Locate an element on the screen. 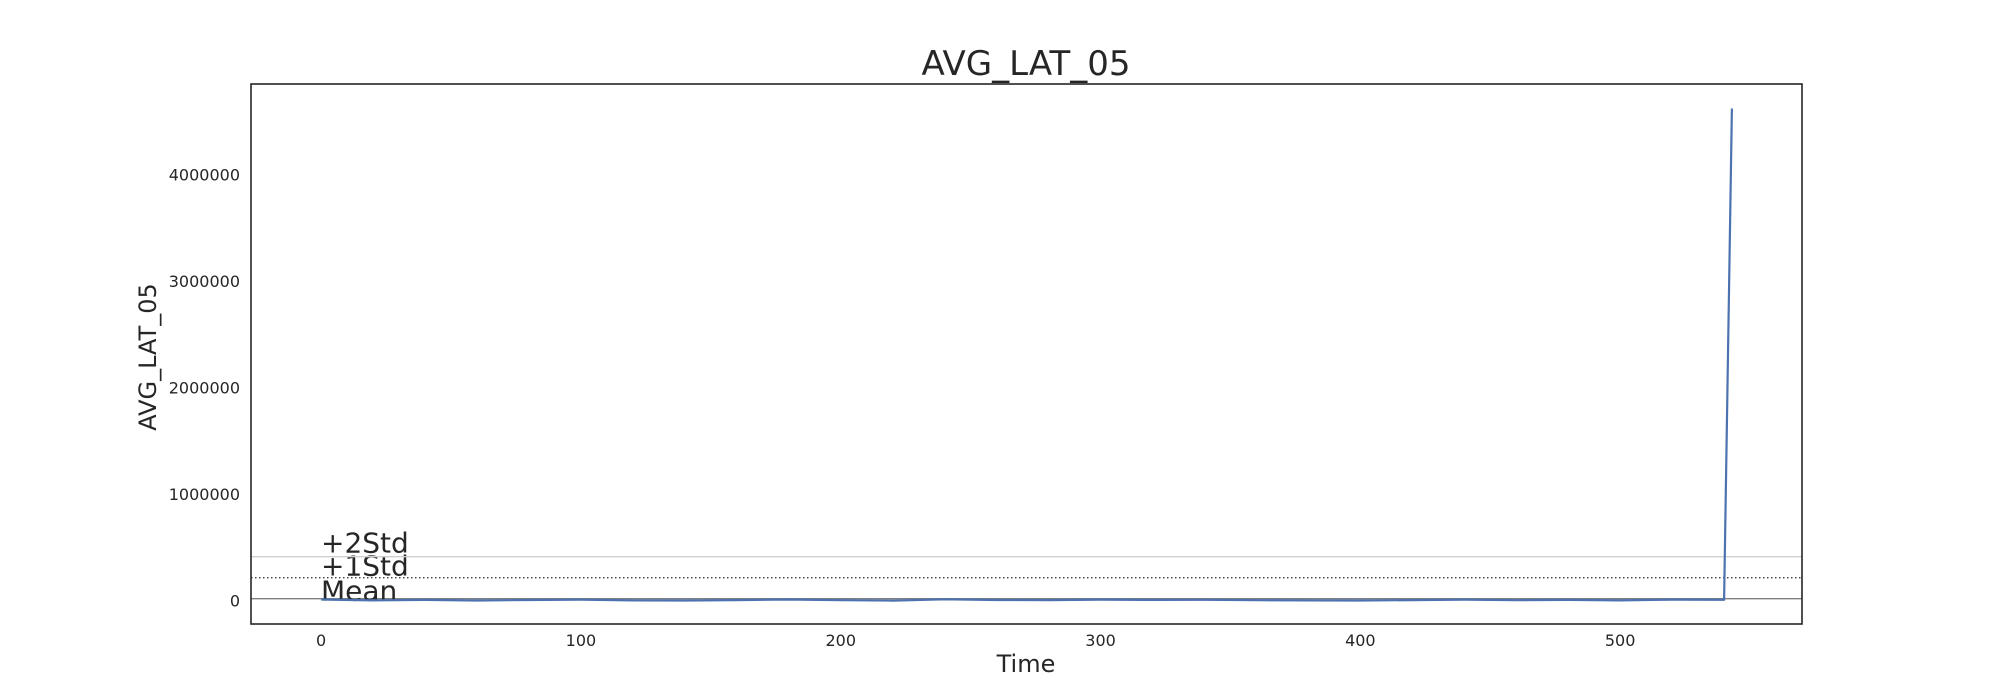  y-tick-label-3: 3000000 is located at coordinates (204, 281).